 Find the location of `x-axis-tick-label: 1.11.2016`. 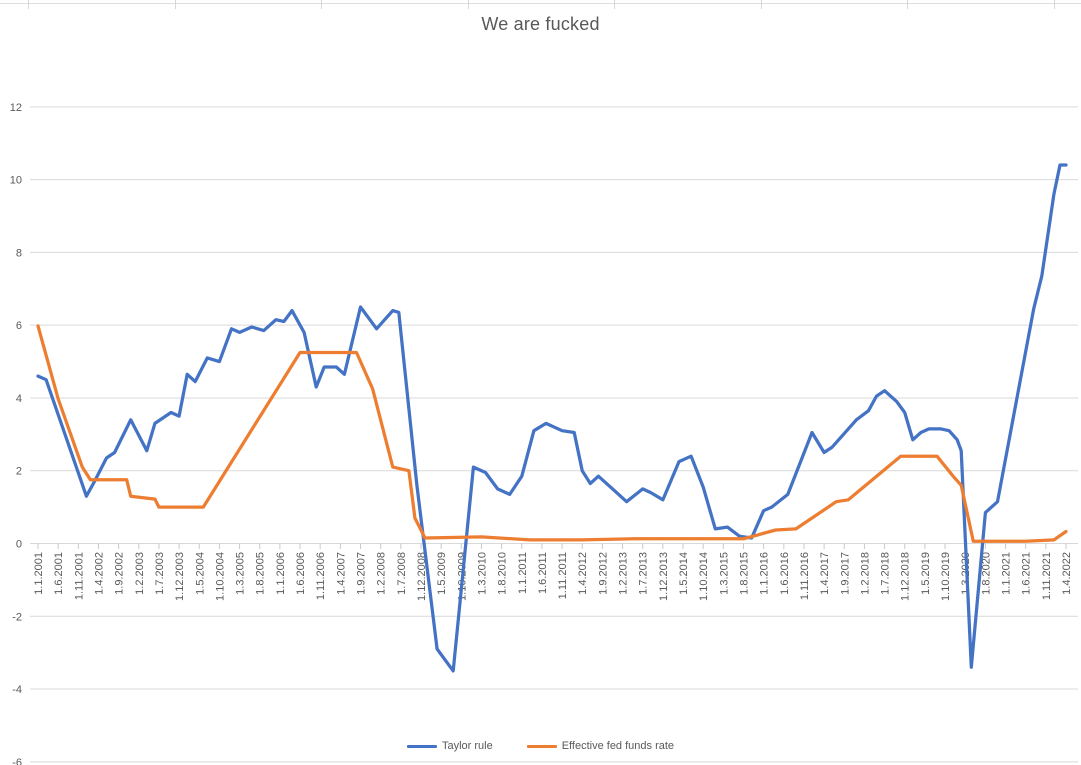

x-axis-tick-label: 1.11.2016 is located at coordinates (805, 576).